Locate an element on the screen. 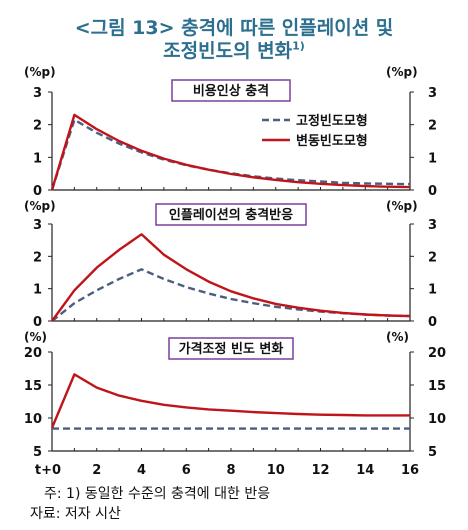  panel3-ytick-label-right: 5 is located at coordinates (432, 452).